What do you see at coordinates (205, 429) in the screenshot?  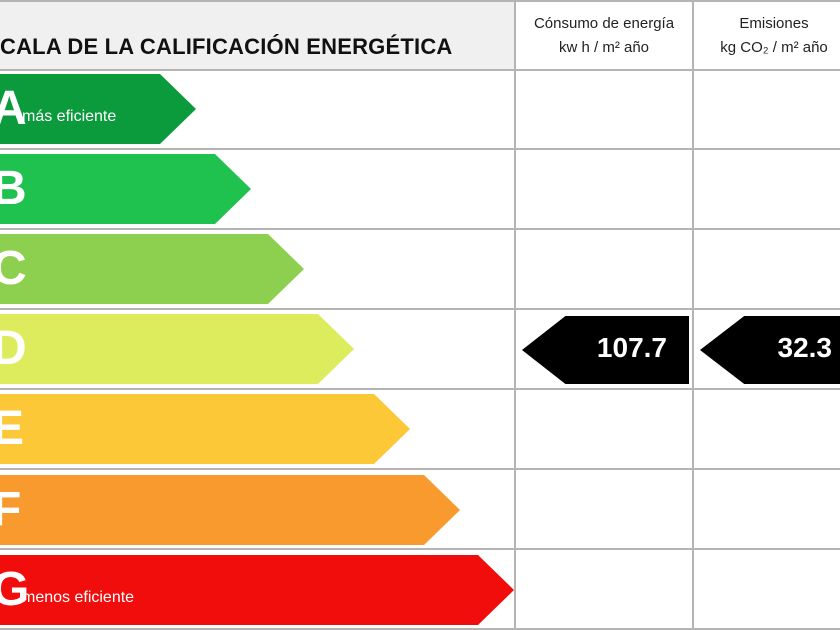 I see `rating-arrow-e: E` at bounding box center [205, 429].